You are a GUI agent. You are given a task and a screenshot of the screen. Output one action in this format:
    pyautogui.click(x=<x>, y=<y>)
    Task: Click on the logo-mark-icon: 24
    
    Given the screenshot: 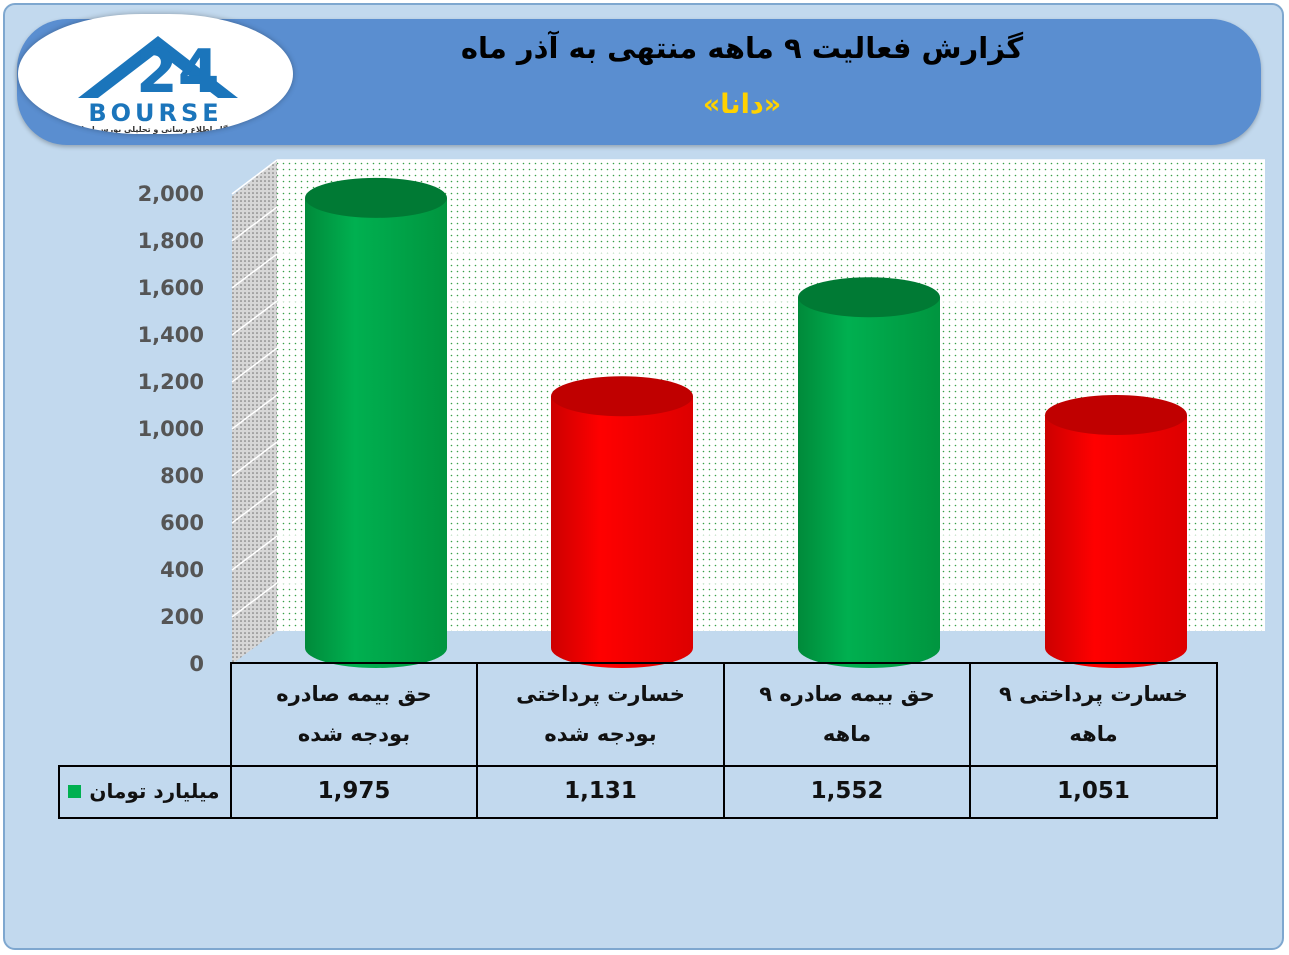 What is the action you would take?
    pyautogui.click(x=158, y=70)
    